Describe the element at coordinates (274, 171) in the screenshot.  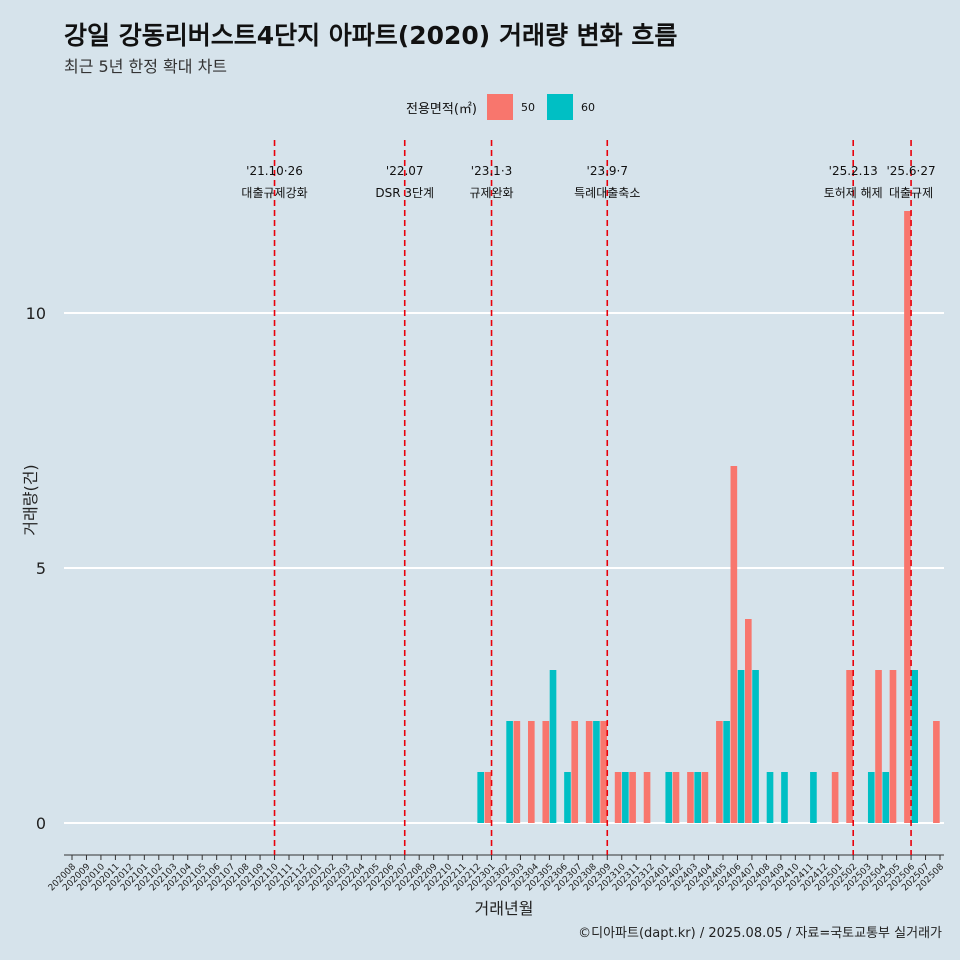
I see `event-date-label: '21.10·26` at that location.